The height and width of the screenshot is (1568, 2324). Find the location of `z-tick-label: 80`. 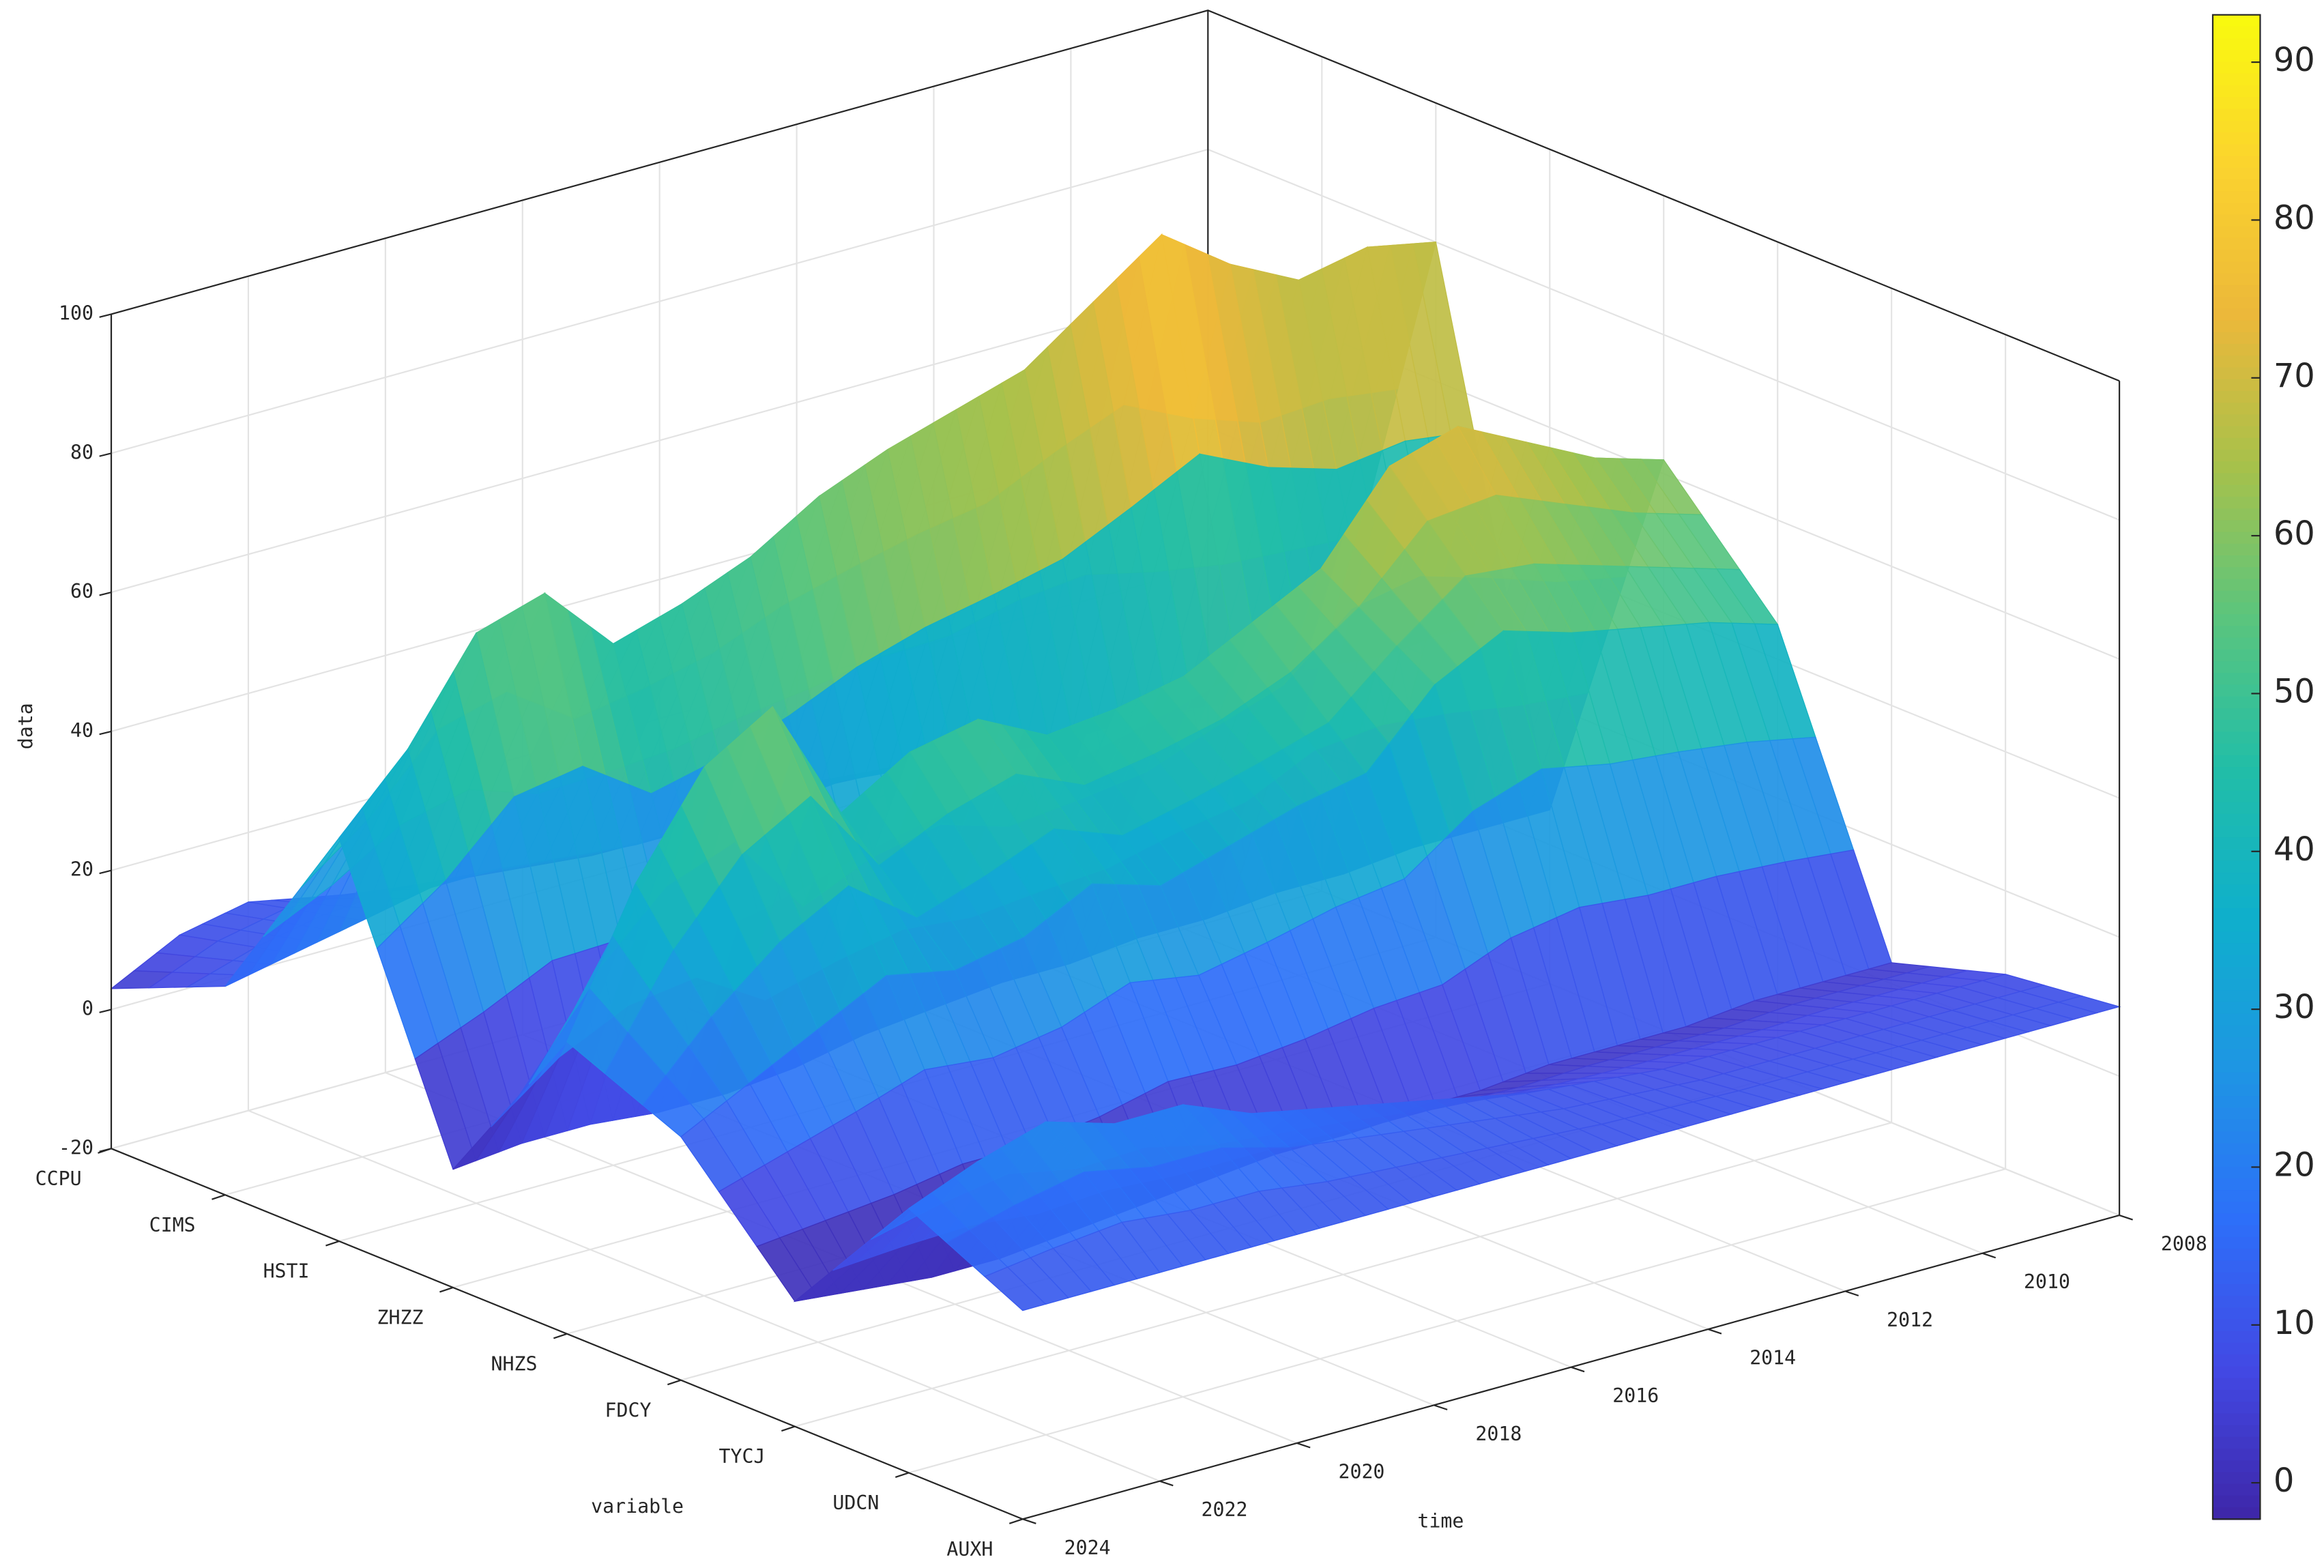

z-tick-label: 80 is located at coordinates (81, 452).